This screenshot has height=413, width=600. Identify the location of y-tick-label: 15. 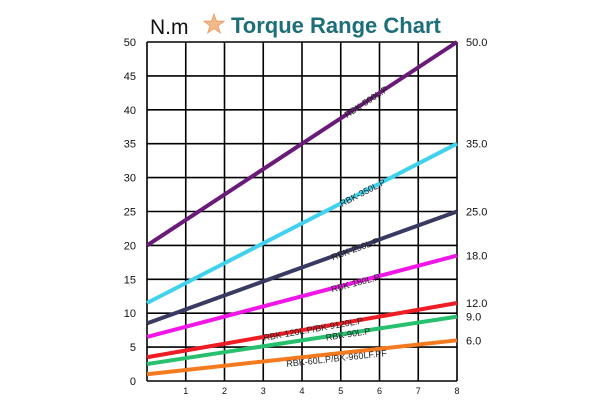
(130, 280).